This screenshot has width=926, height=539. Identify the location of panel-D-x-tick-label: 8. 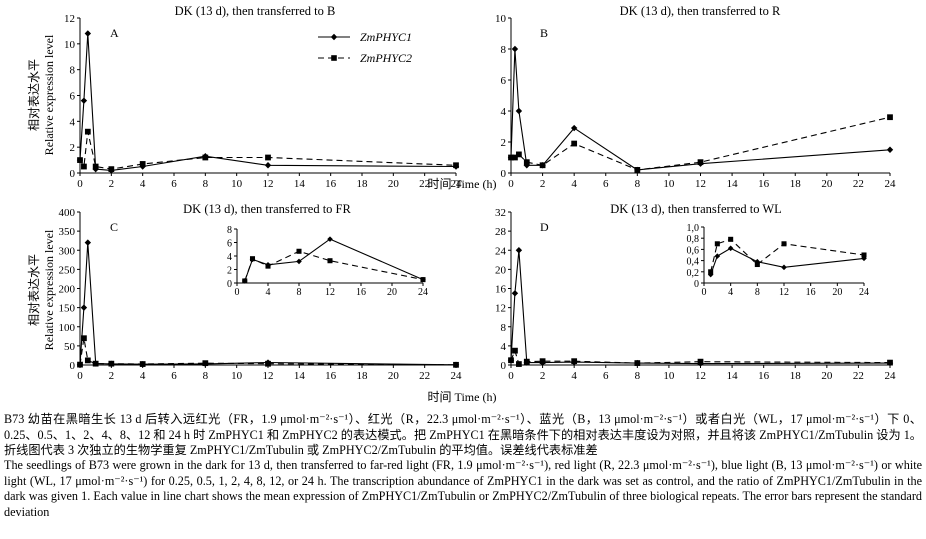
(638, 376).